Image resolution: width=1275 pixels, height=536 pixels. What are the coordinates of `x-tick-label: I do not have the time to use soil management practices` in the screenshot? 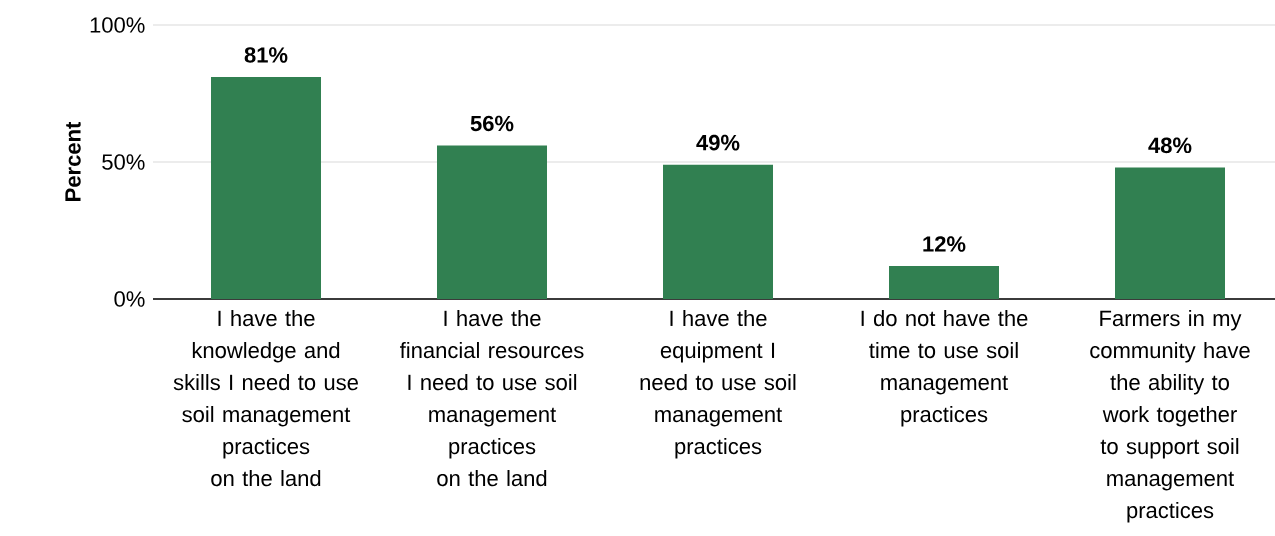 It's located at (944, 368).